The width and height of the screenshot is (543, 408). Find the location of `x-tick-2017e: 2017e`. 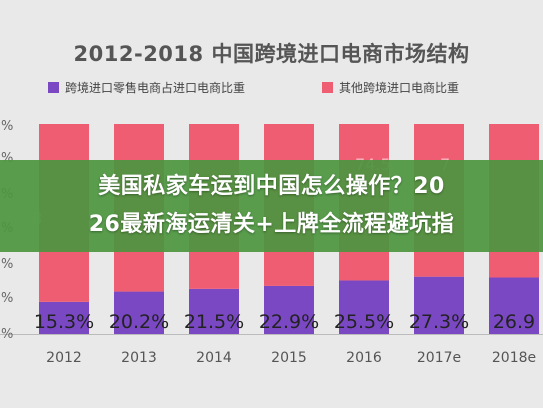

x-tick-2017e: 2017e is located at coordinates (439, 358).